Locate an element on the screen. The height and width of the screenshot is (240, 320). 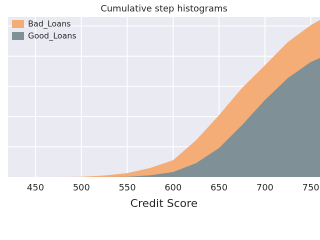
legend-label: Good_Loans is located at coordinates (52, 36).